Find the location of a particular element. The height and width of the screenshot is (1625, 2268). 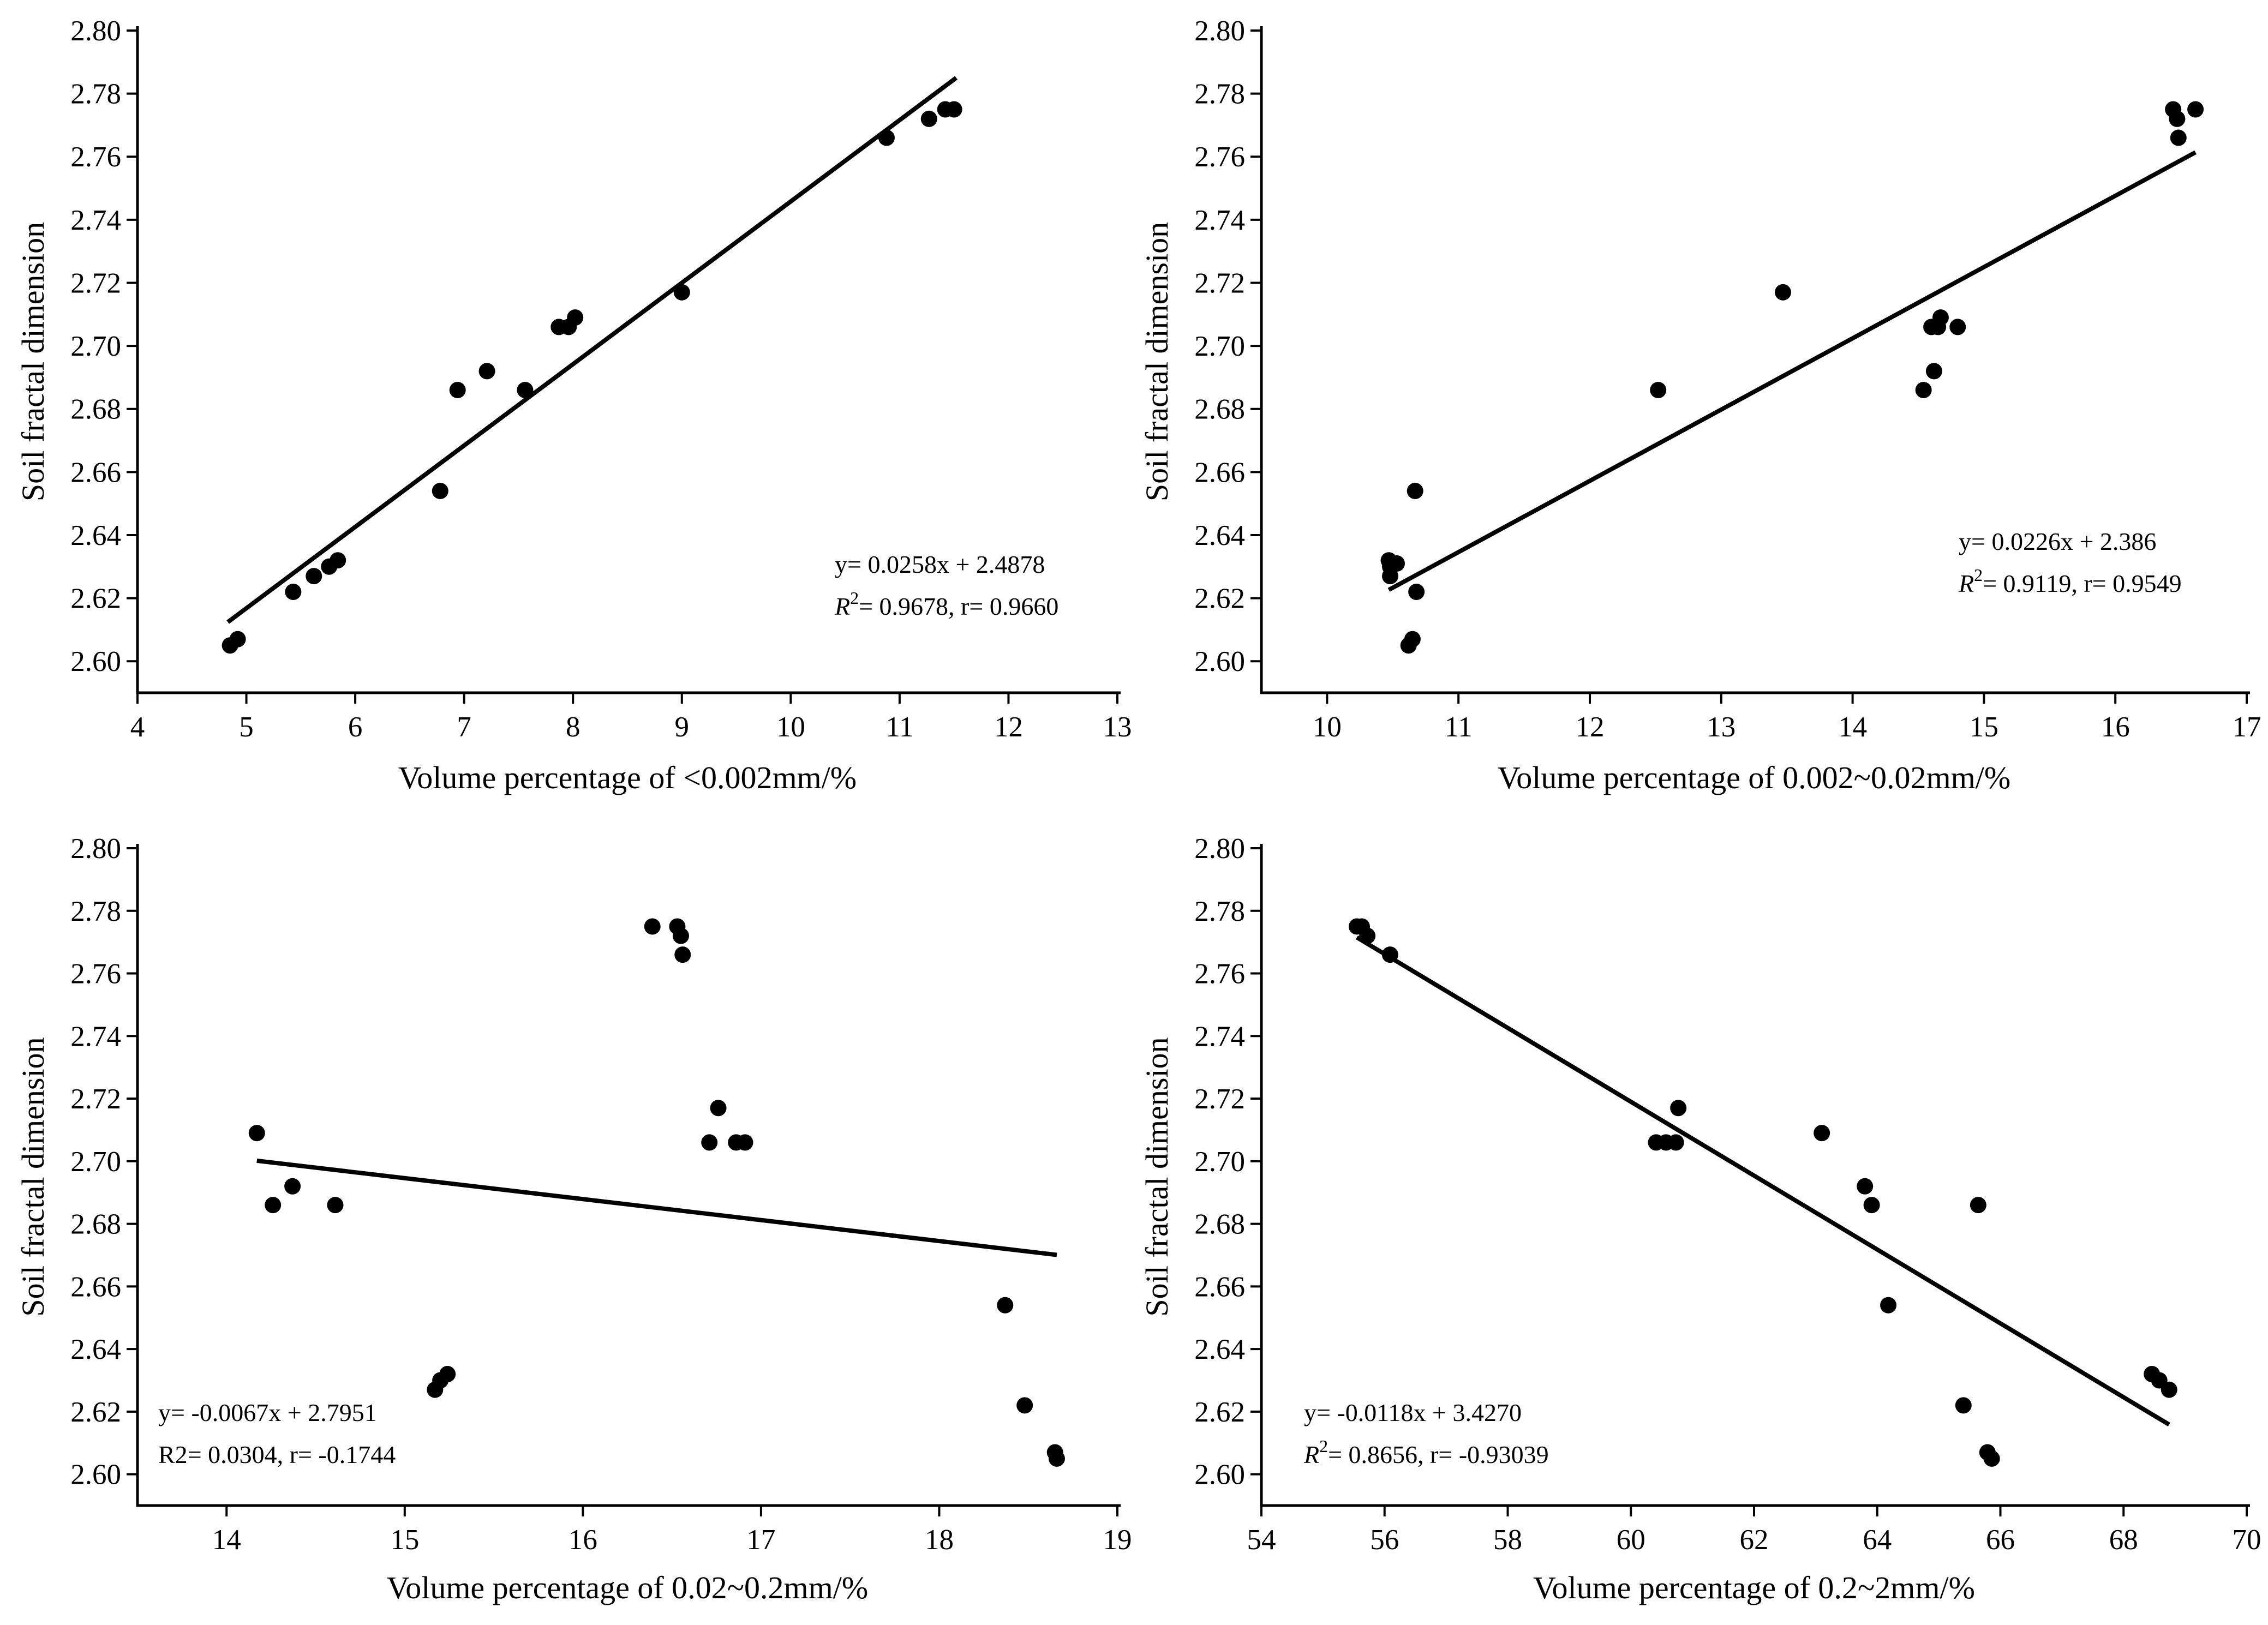

x-tick-label: 5 is located at coordinates (246, 727).